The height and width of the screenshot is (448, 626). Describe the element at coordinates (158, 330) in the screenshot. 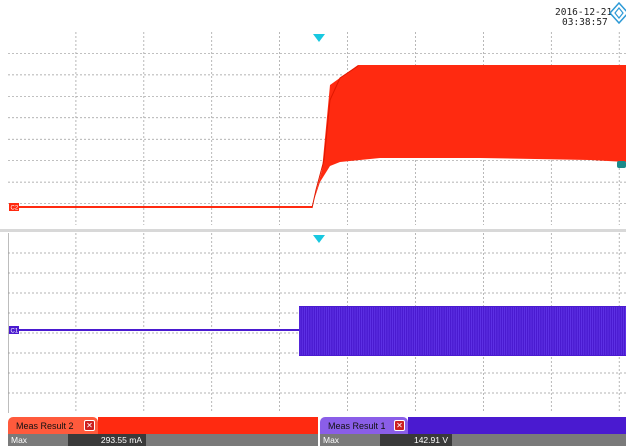

I see `waveform-purple-baseline` at that location.